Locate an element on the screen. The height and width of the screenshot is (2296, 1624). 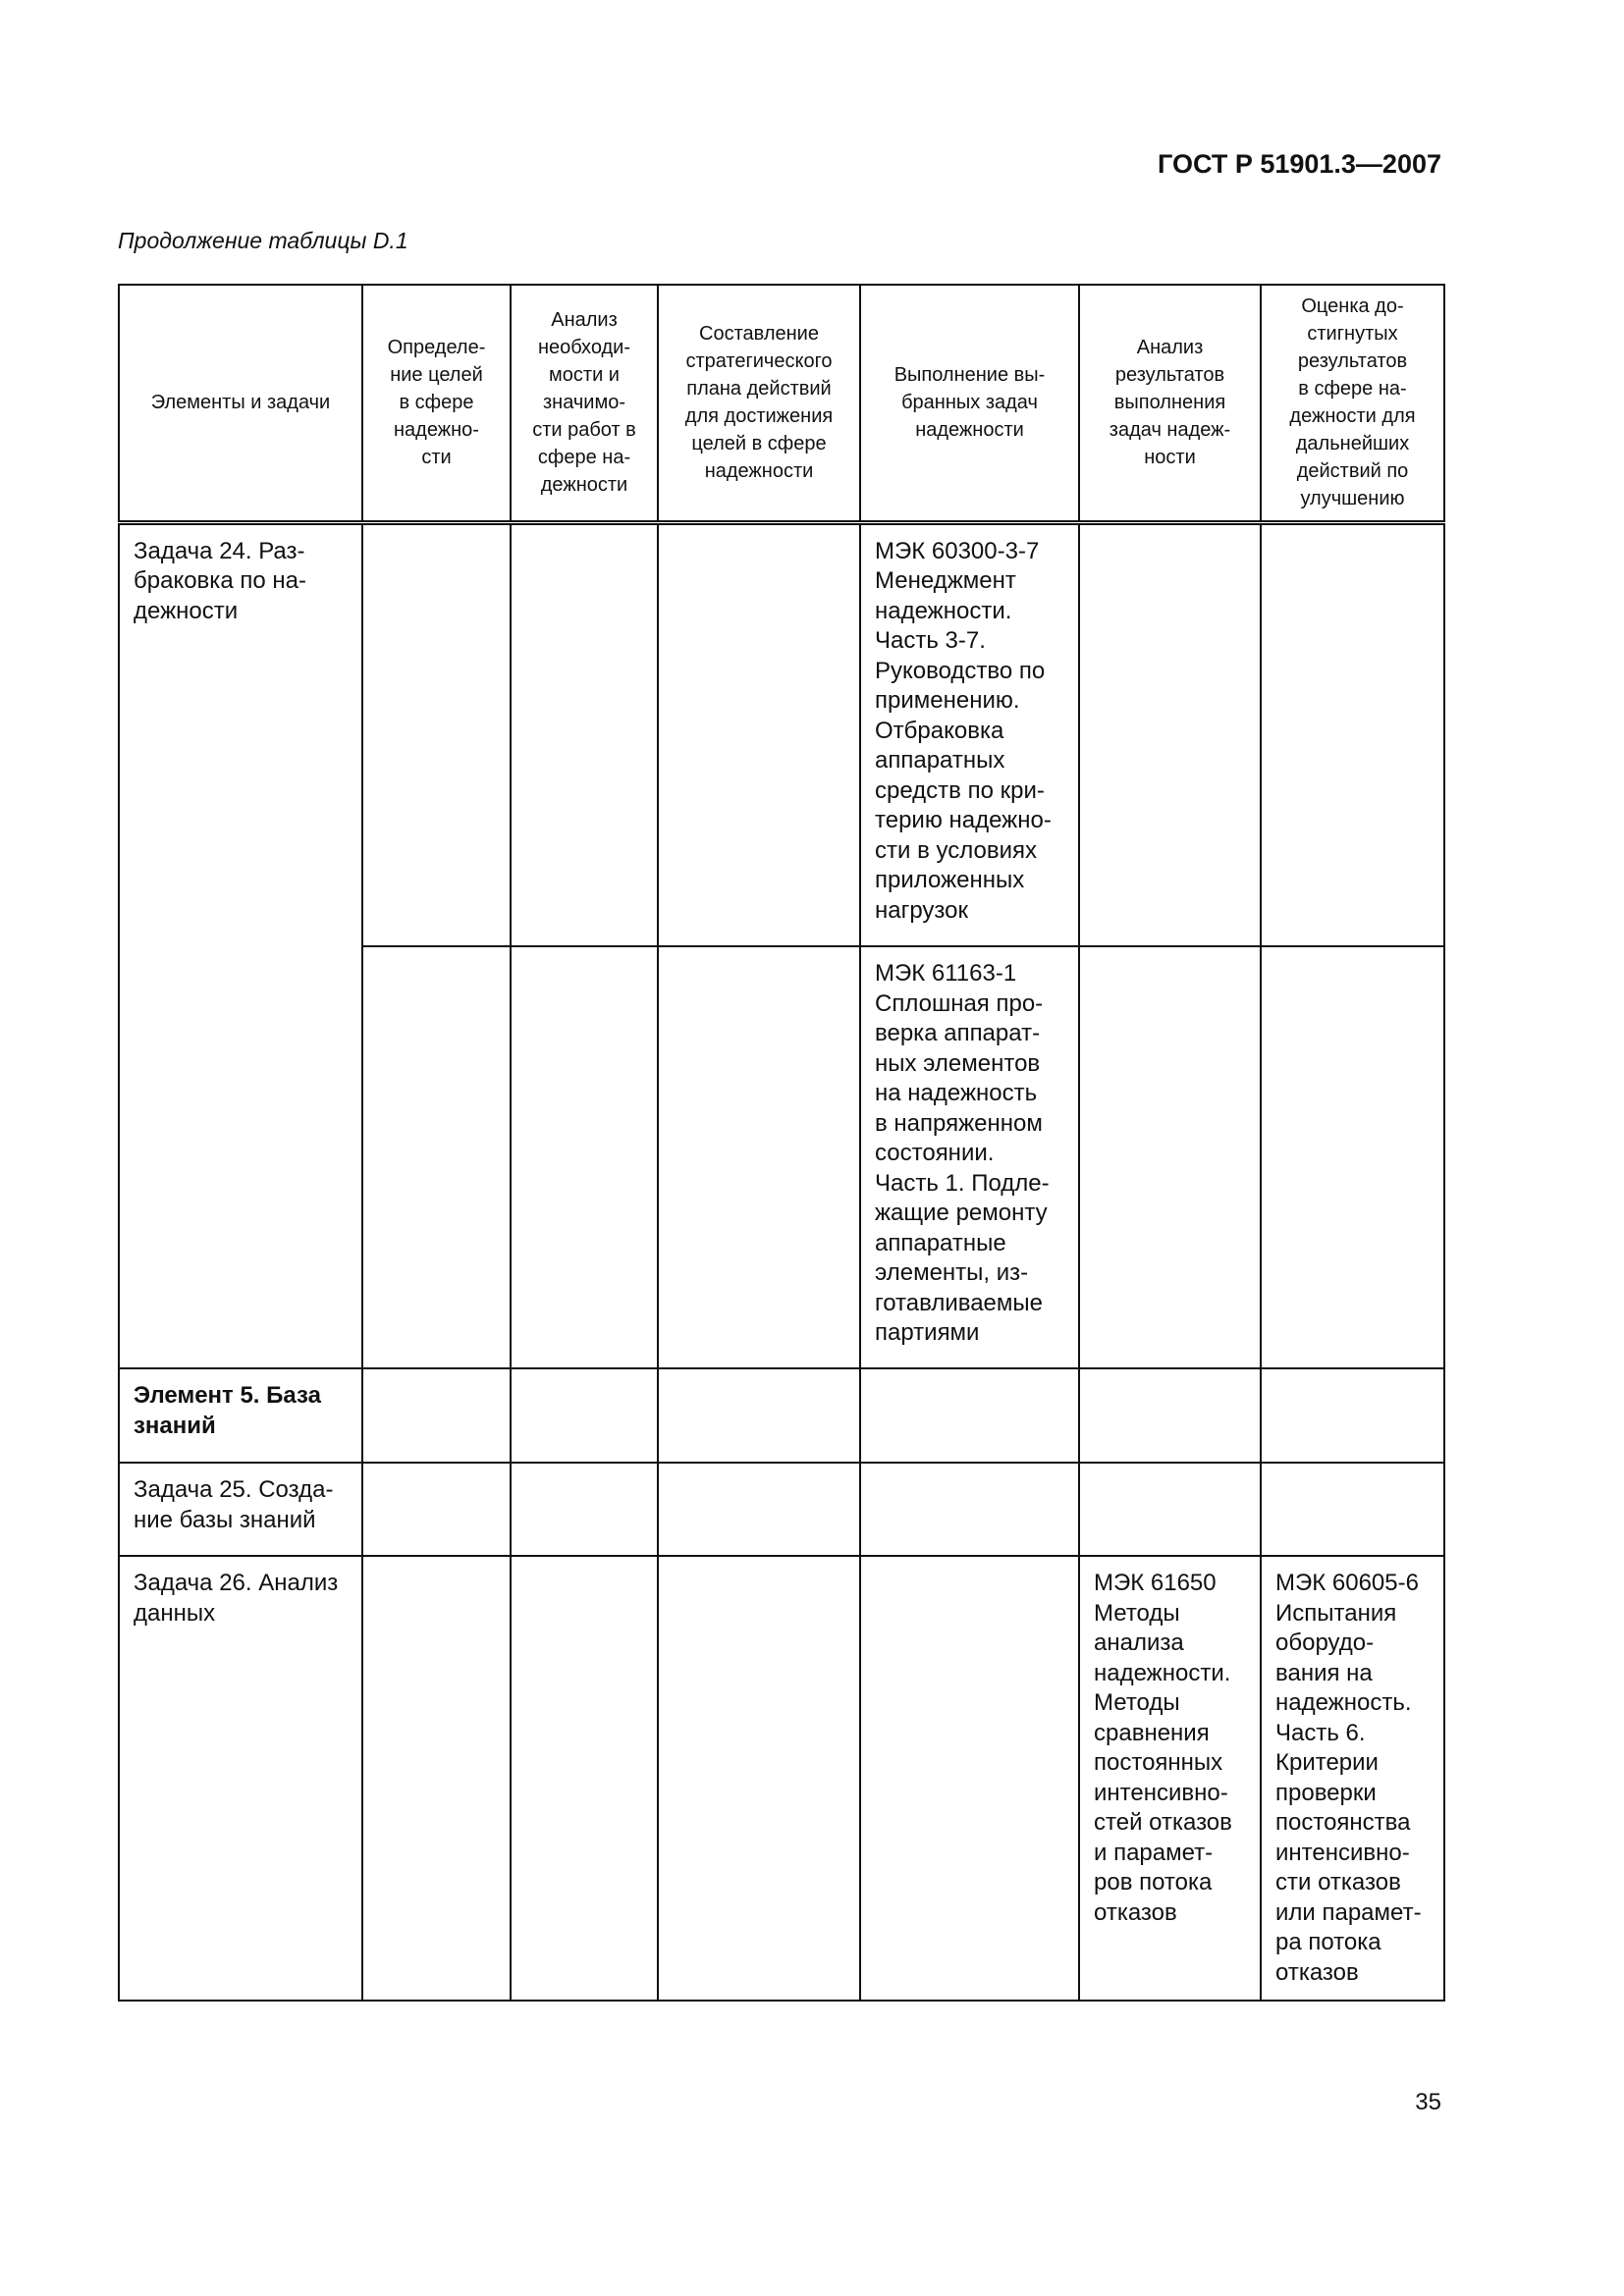
page-number: 35 is located at coordinates (1428, 2102).